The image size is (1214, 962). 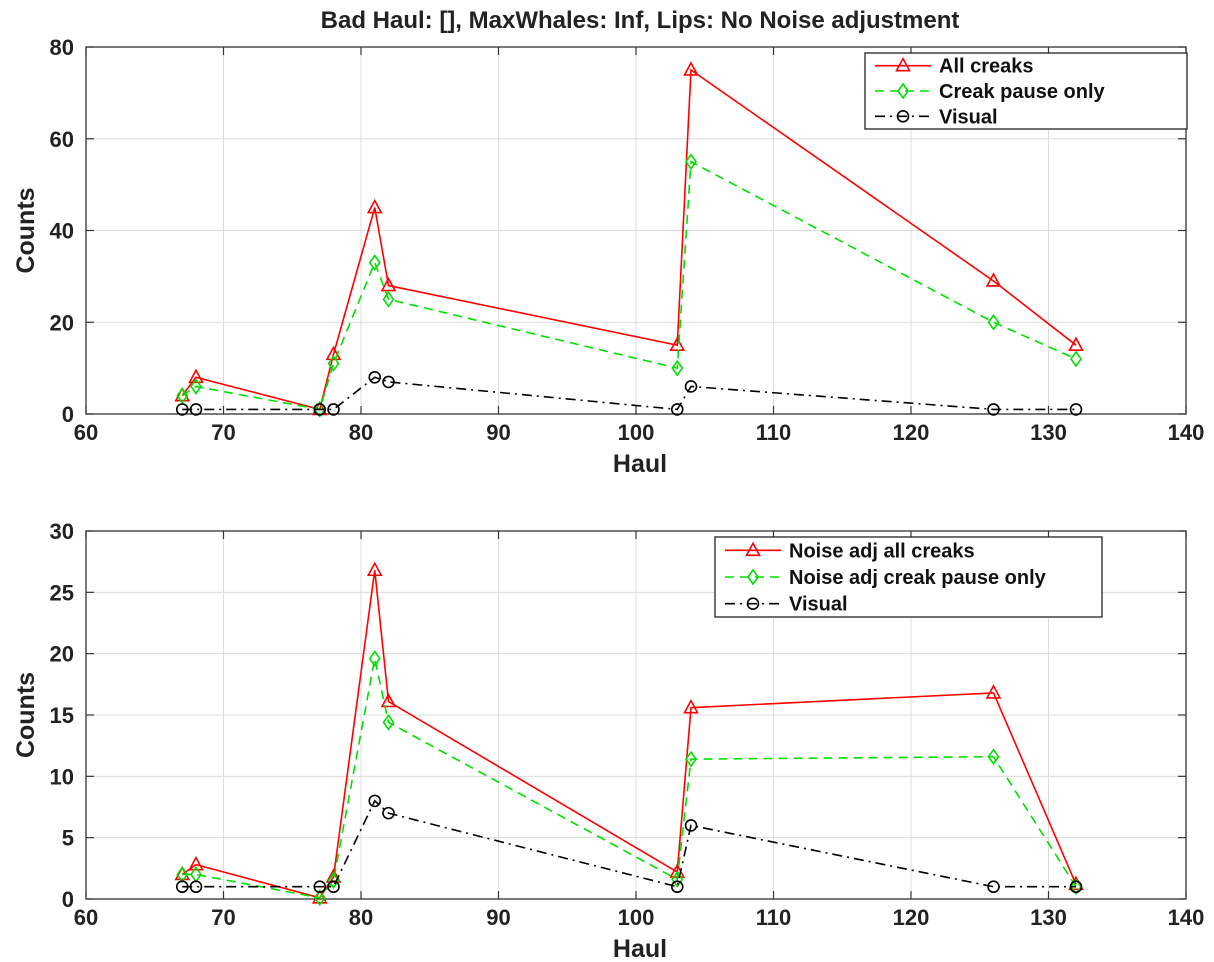 What do you see at coordinates (882, 551) in the screenshot?
I see `legend-label: Noise adj all creaks` at bounding box center [882, 551].